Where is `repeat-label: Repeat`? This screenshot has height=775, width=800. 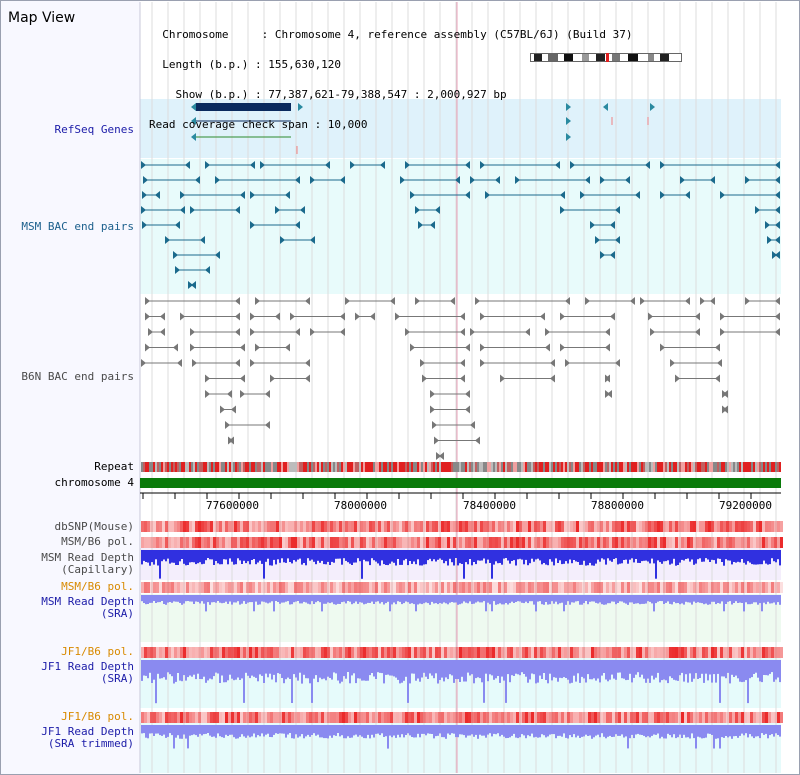 repeat-label: Repeat is located at coordinates (114, 466).